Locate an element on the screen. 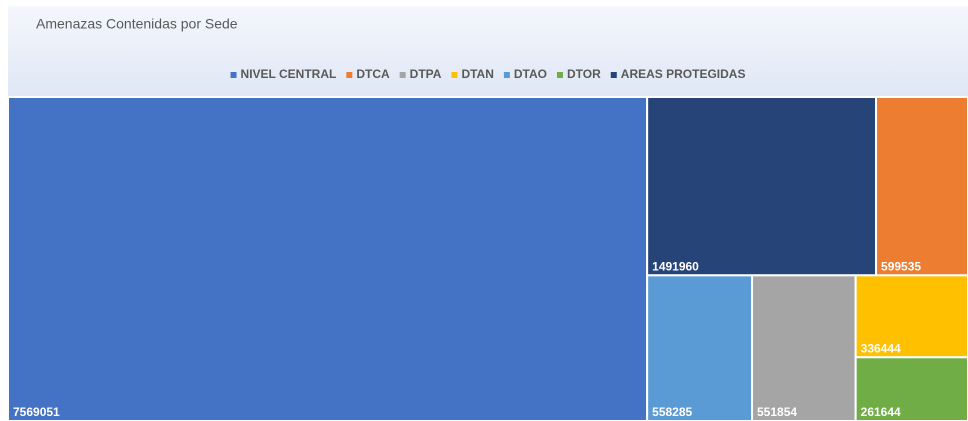  legend-label: DTOR is located at coordinates (584, 74).